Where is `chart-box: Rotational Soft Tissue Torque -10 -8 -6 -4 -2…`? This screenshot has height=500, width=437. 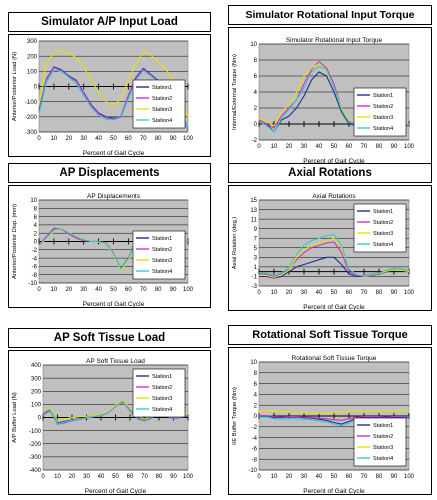 chart-box: Rotational Soft Tissue Torque -10 -8 -6 -4 -2… is located at coordinates (330, 421).